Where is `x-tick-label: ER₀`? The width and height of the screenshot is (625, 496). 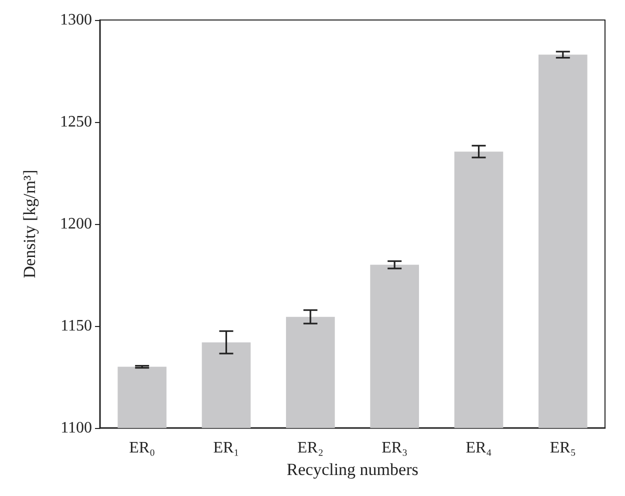
x-tick-label: ER₀ is located at coordinates (142, 448).